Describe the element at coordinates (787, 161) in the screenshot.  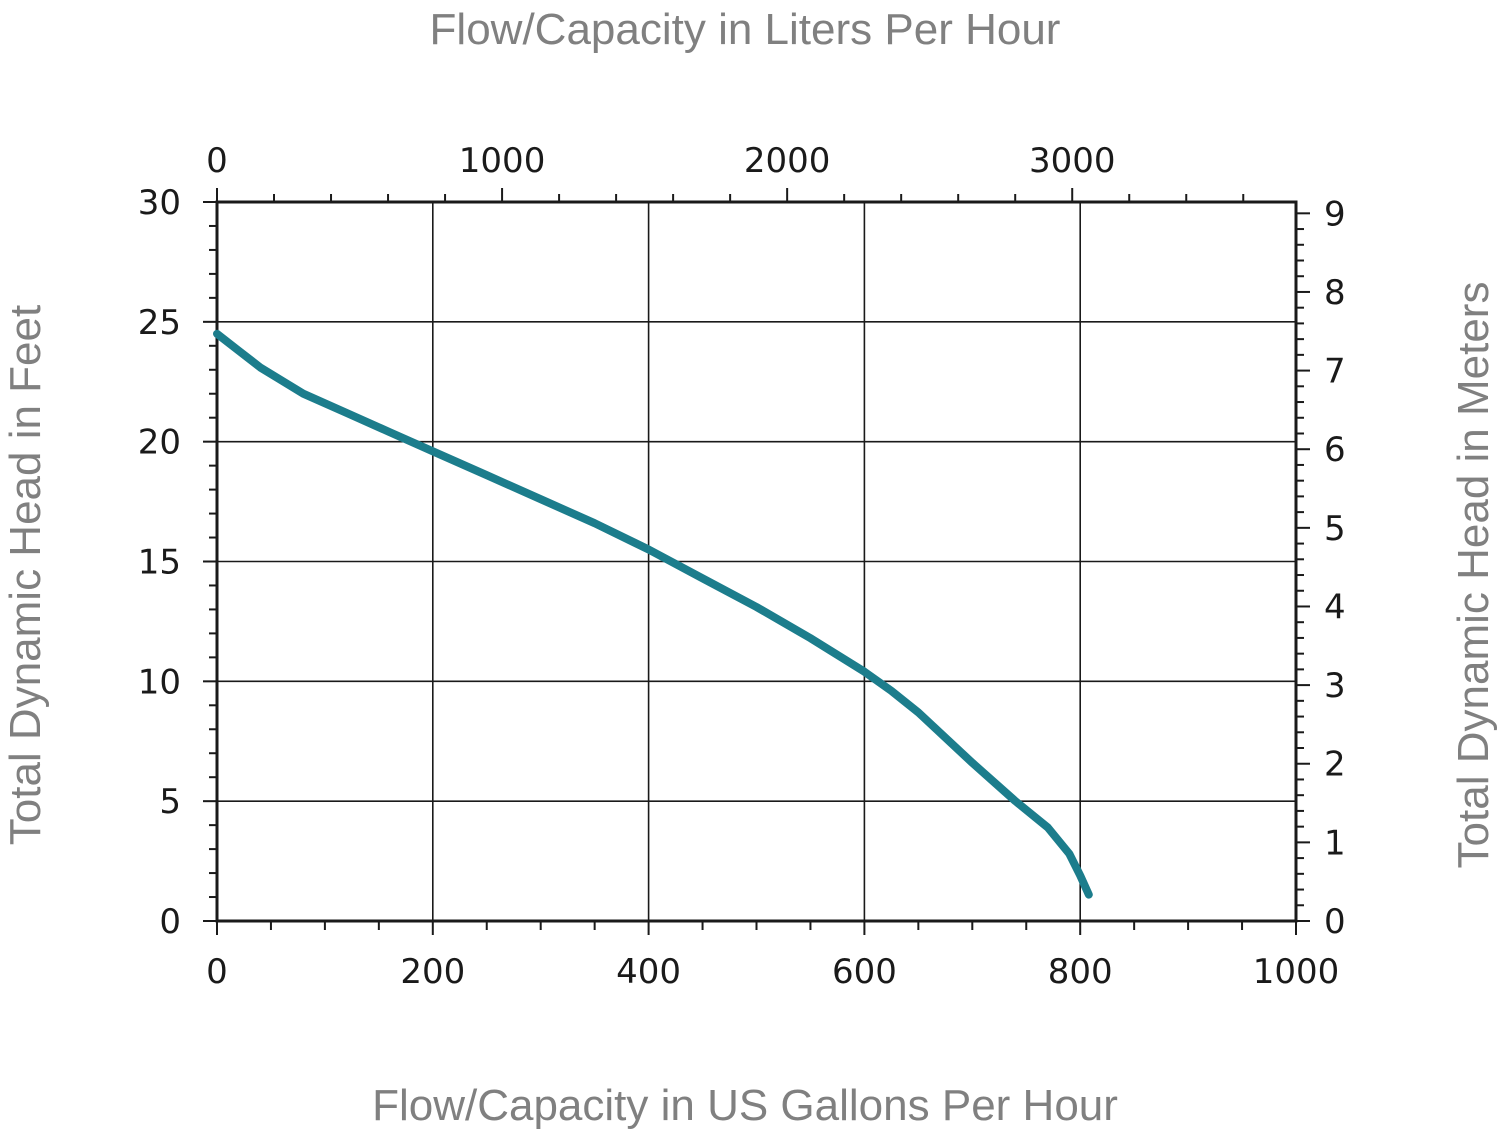
I see `x2-tick-label: 2000` at that location.